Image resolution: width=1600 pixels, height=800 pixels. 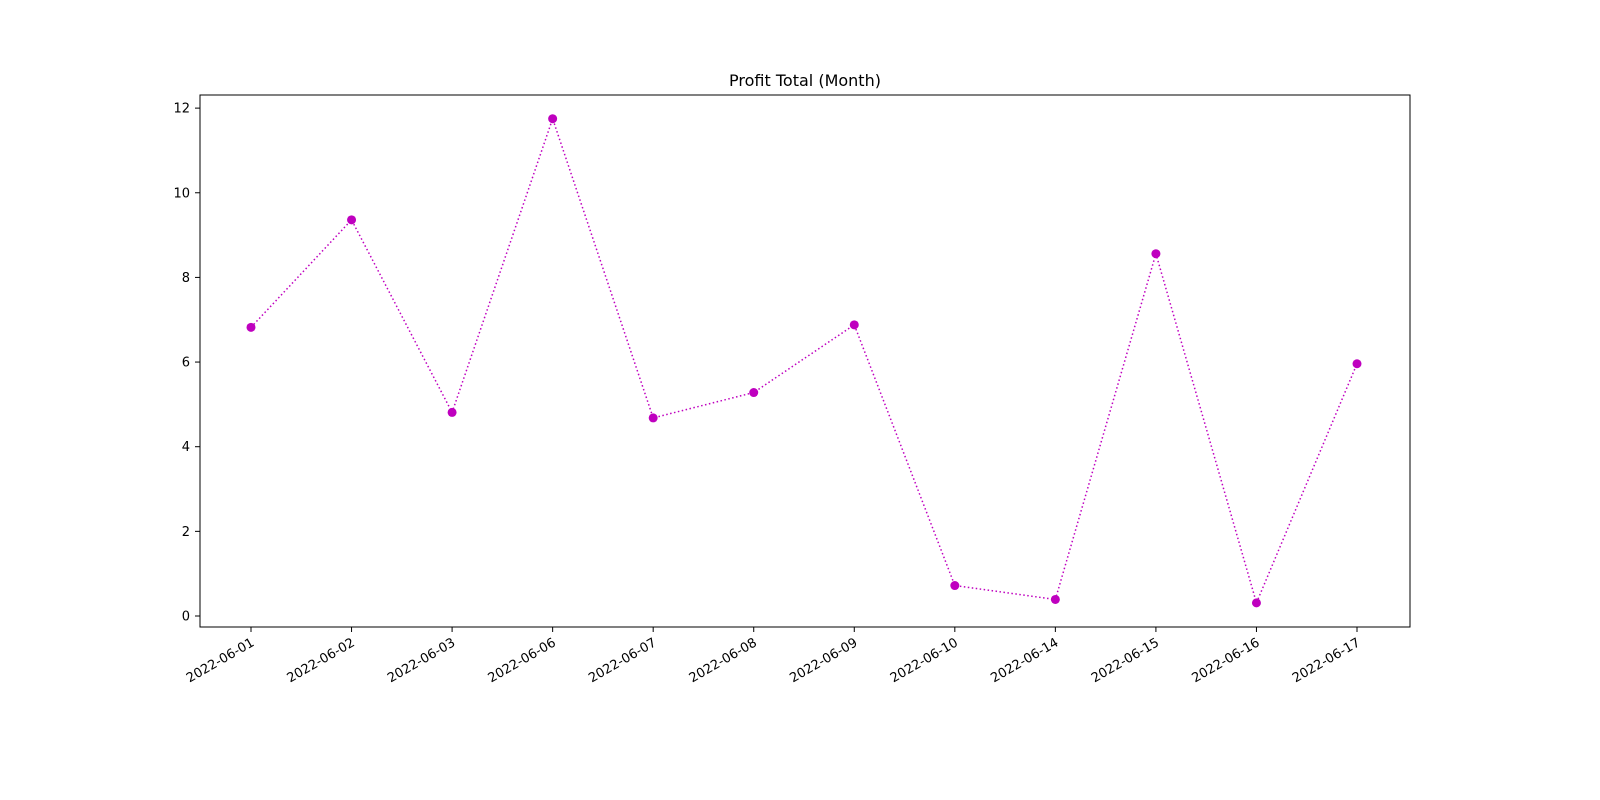 I want to click on x-tick-label: 2022-06-14, so click(x=1024, y=660).